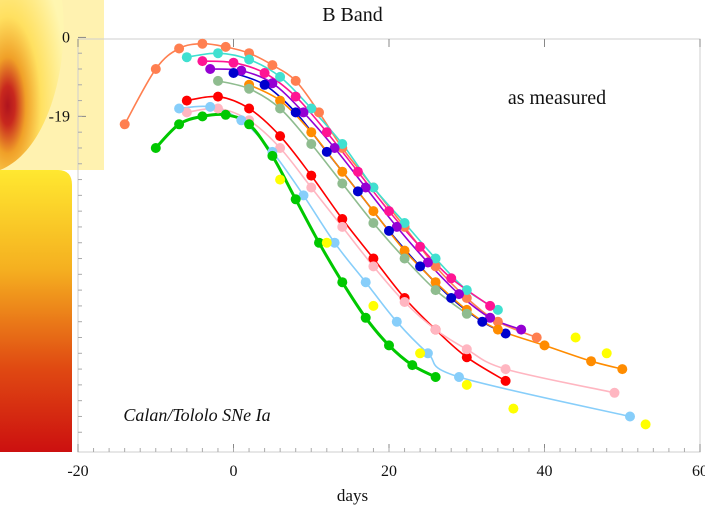  Describe the element at coordinates (389, 471) in the screenshot. I see `x-tick-label: 20` at that location.